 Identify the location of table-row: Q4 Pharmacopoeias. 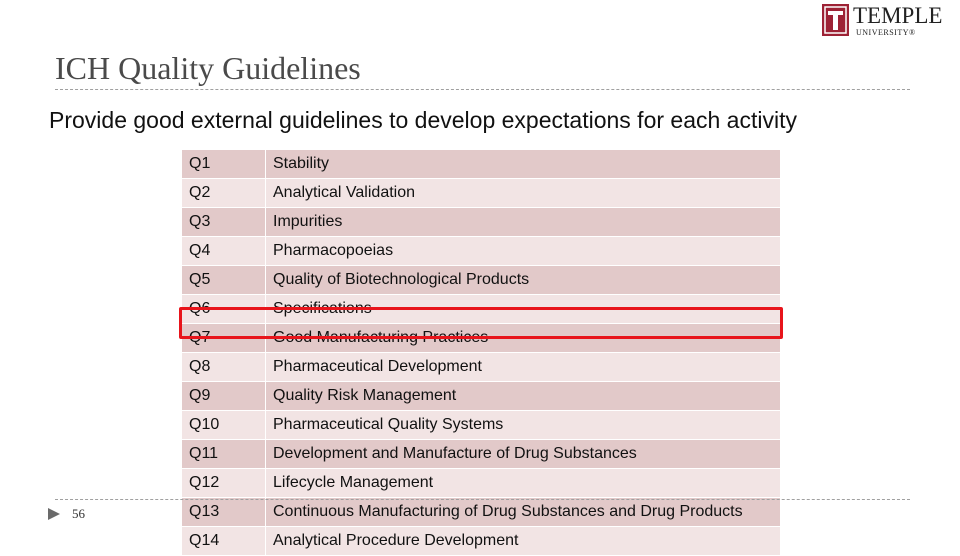
(481, 251).